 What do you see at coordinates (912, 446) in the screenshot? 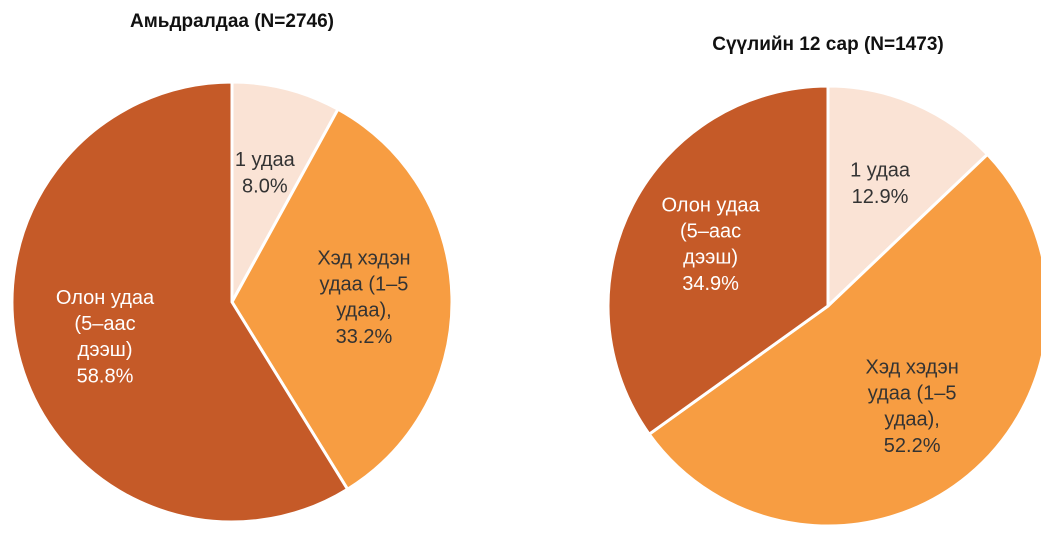
I see `slice-value-label: 52.2%` at bounding box center [912, 446].